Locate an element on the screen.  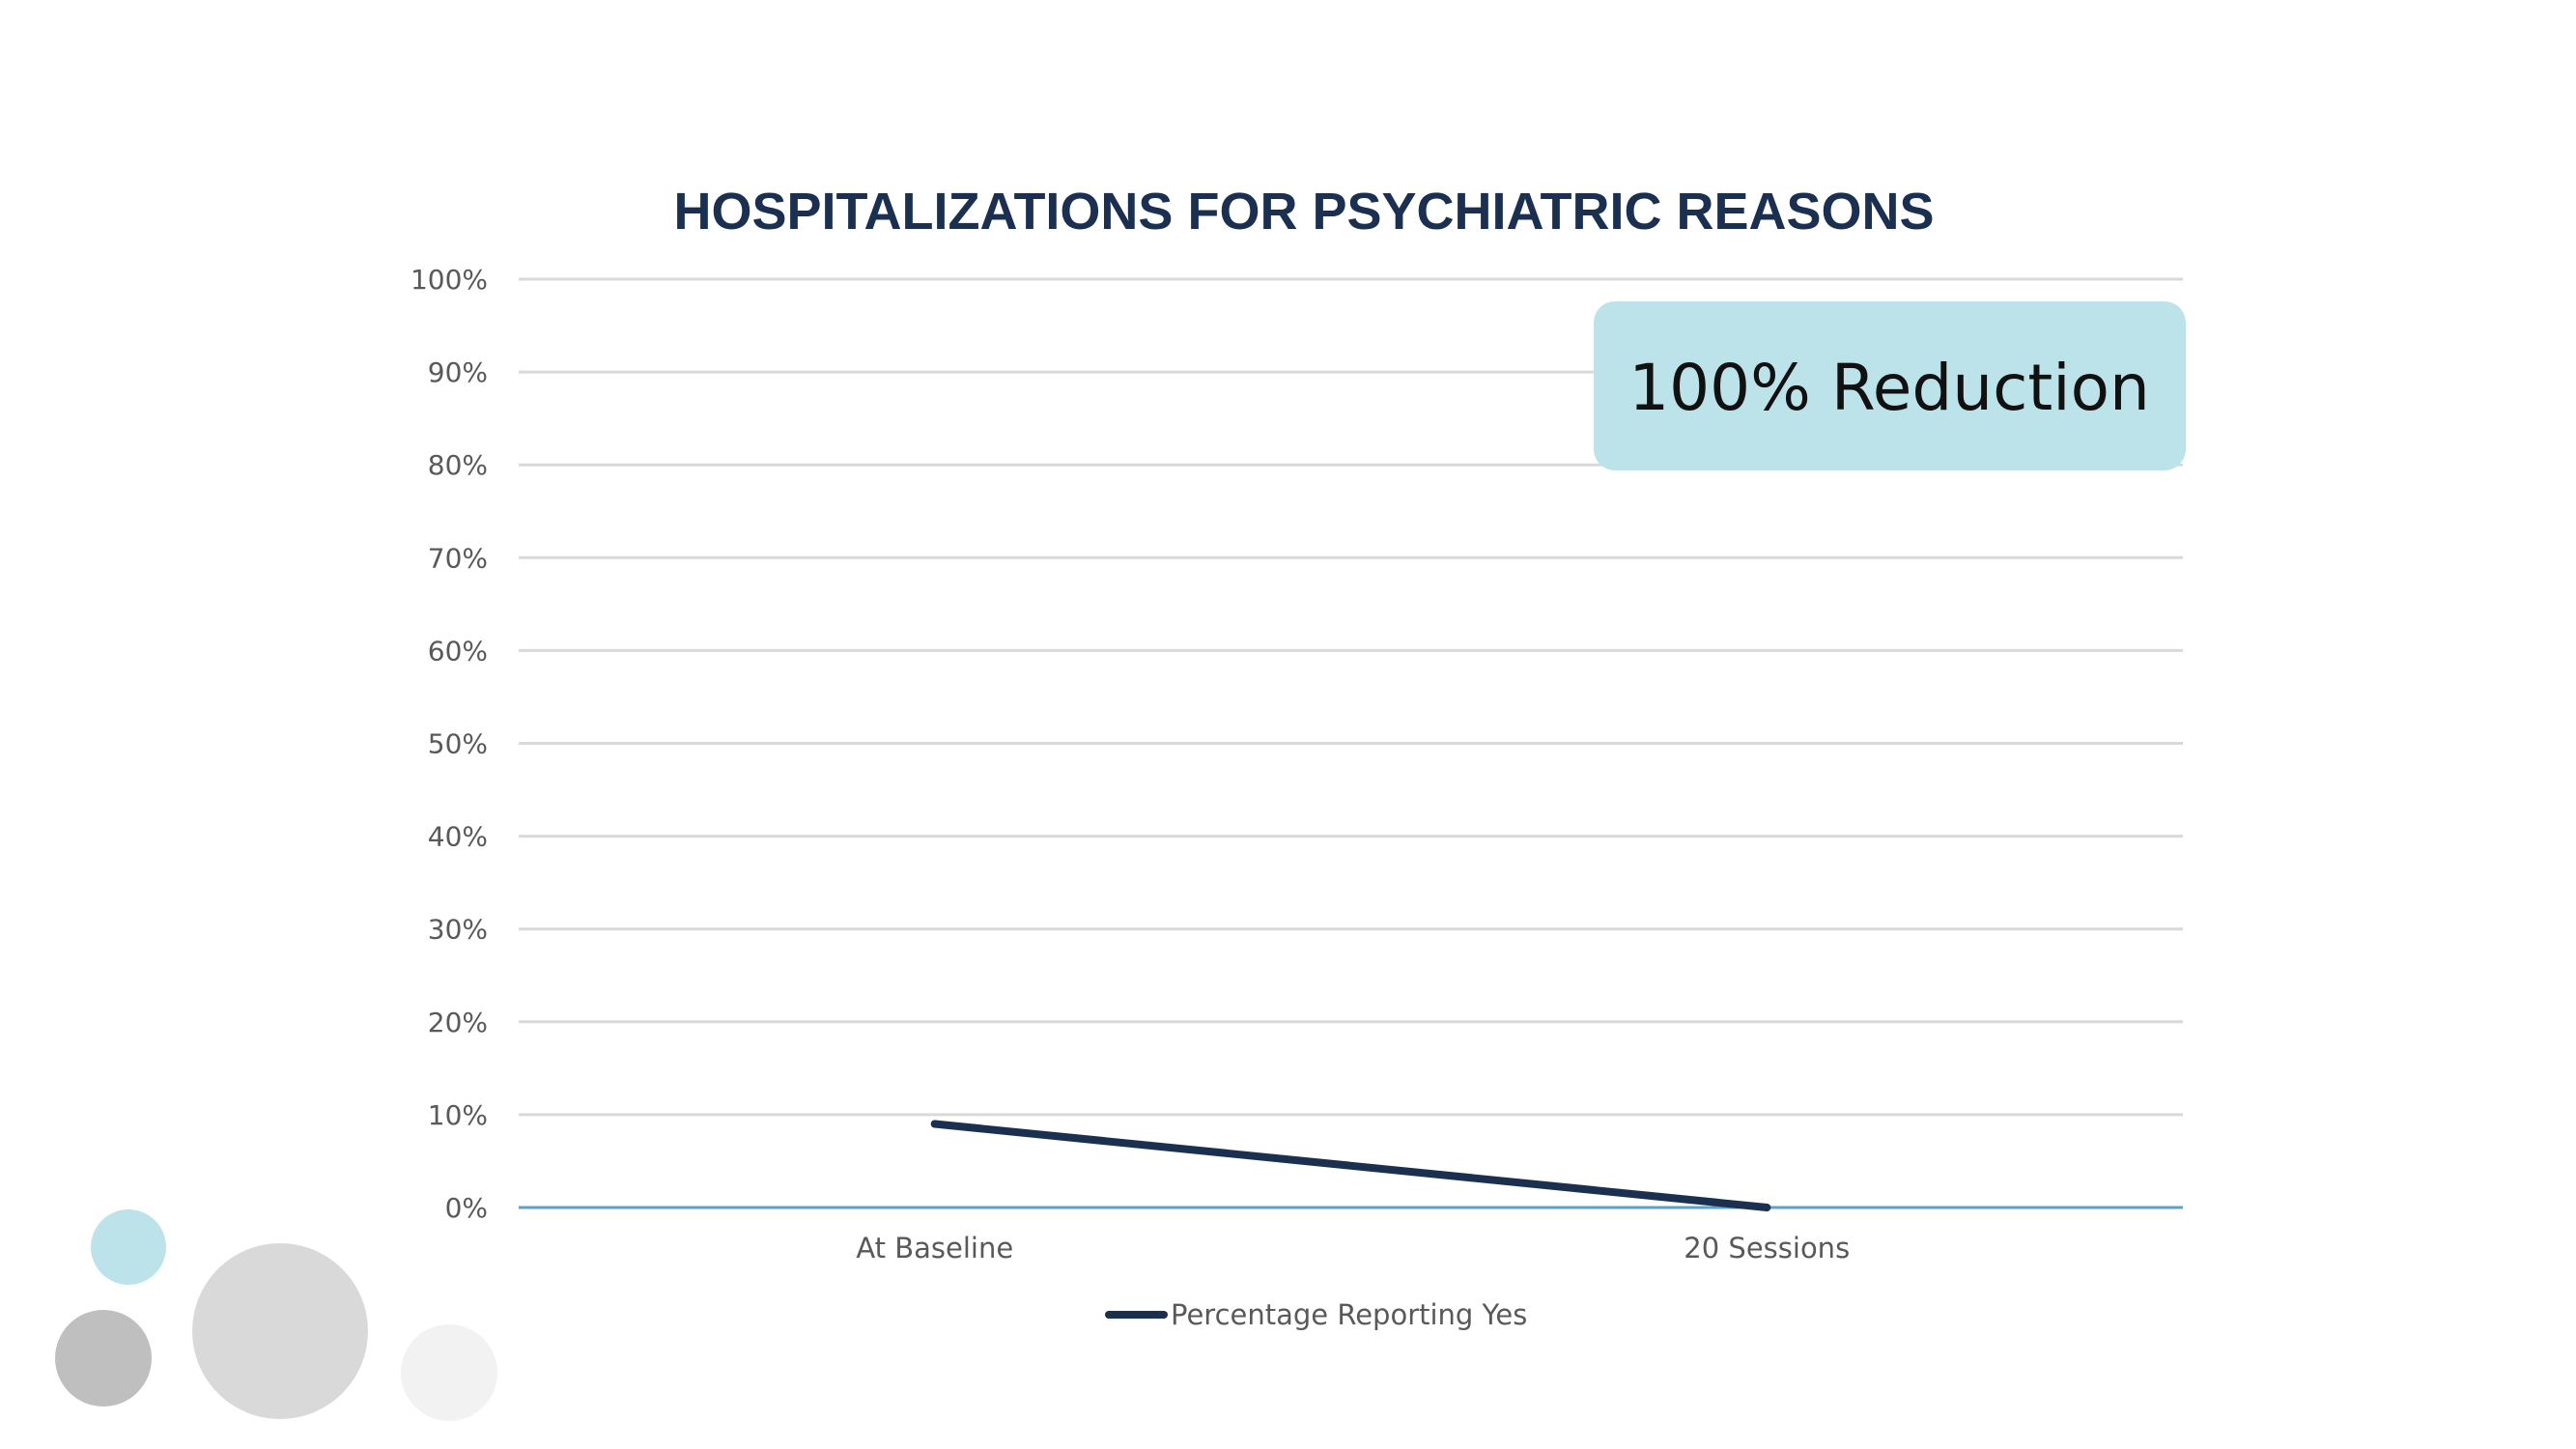
callout-text: 100% Reduction is located at coordinates (1889, 388).